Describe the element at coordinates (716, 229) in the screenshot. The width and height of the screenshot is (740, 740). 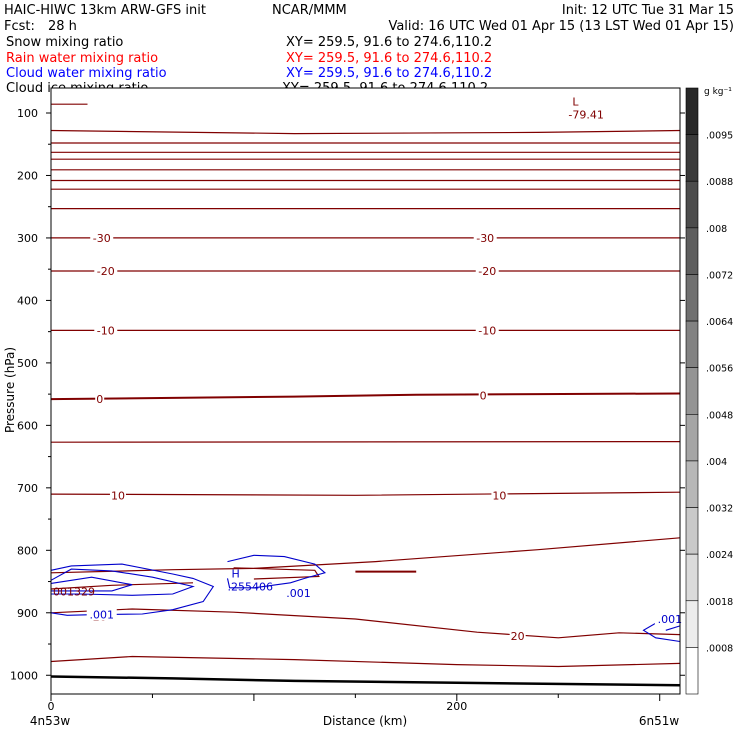
I see `colorbar-label-2: .008` at that location.